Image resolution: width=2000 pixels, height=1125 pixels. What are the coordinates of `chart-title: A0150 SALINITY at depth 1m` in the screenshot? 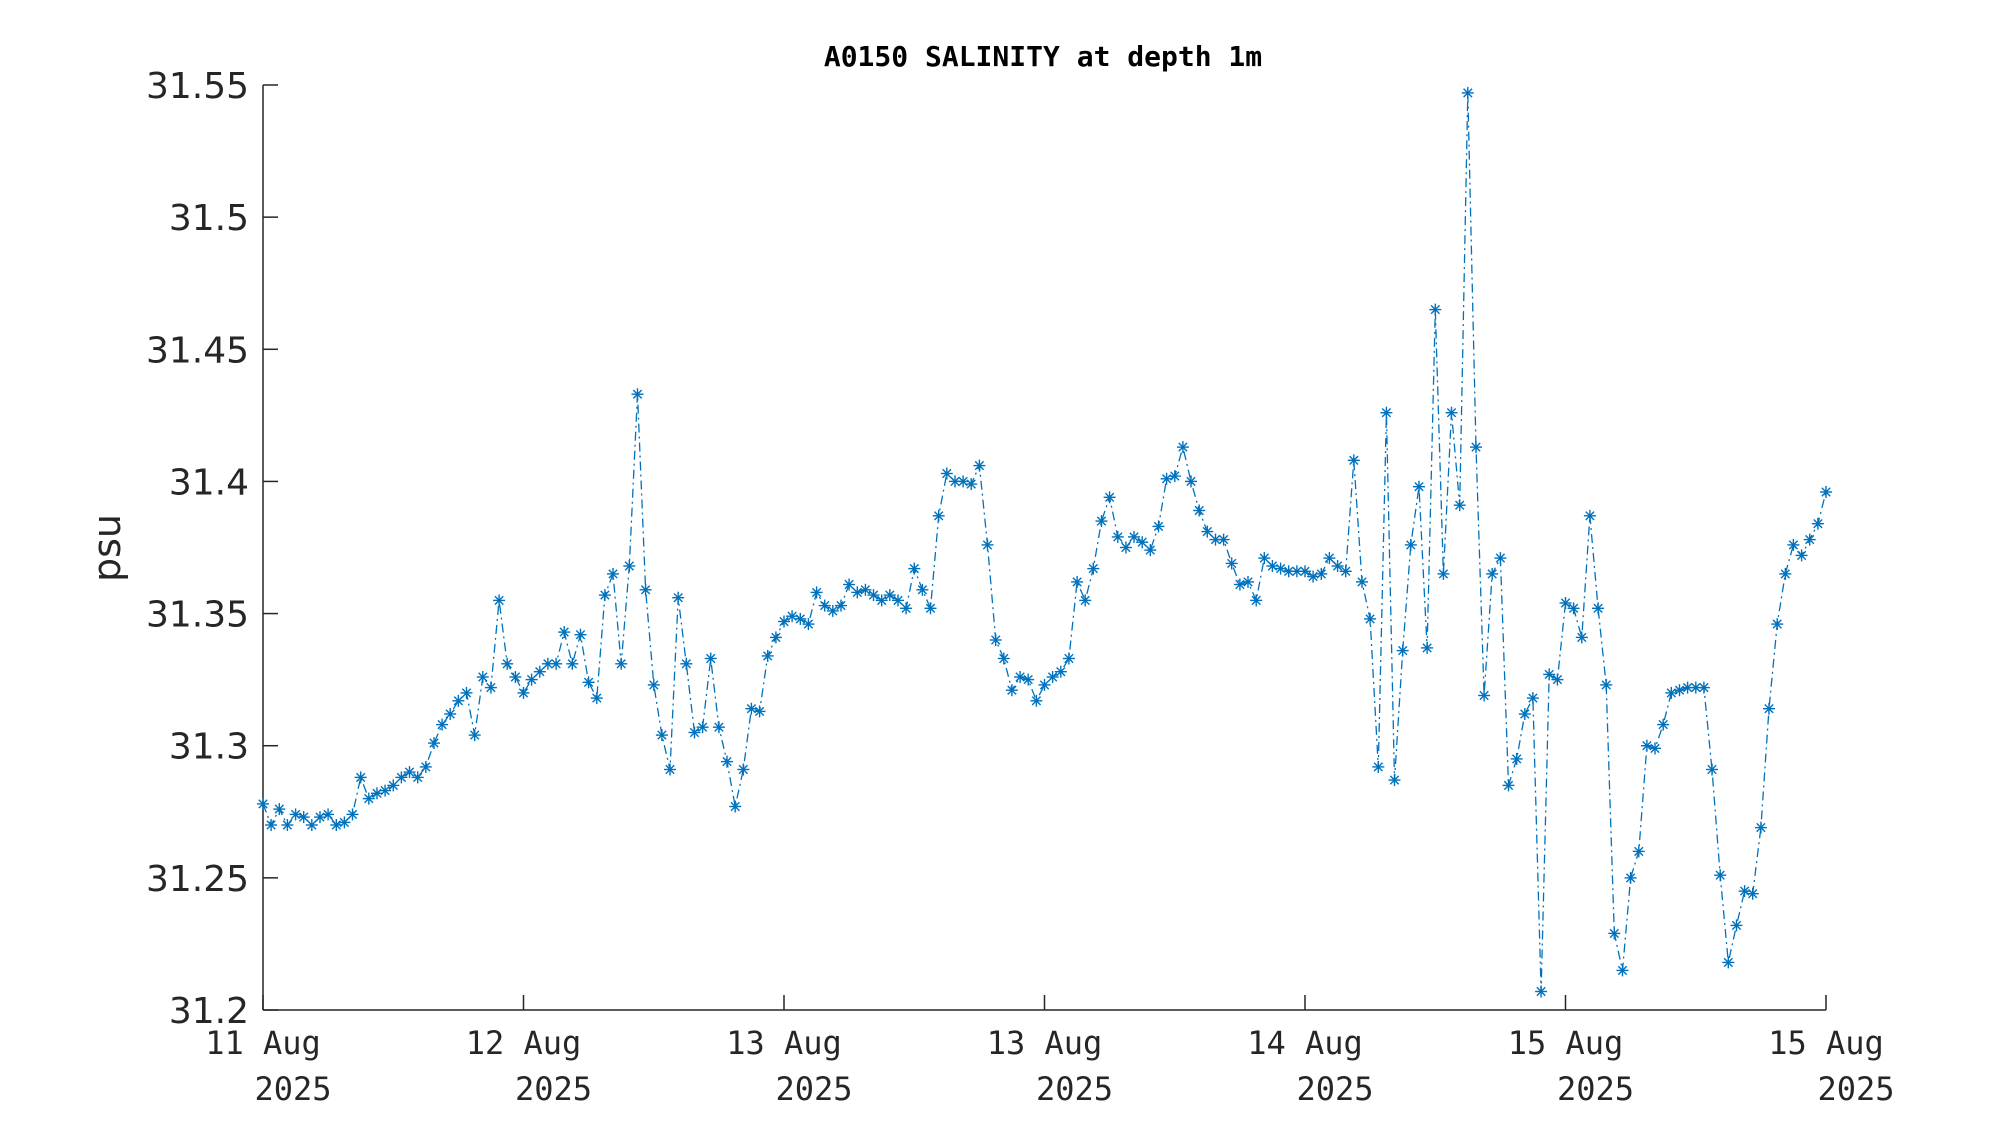 It's located at (1043, 56).